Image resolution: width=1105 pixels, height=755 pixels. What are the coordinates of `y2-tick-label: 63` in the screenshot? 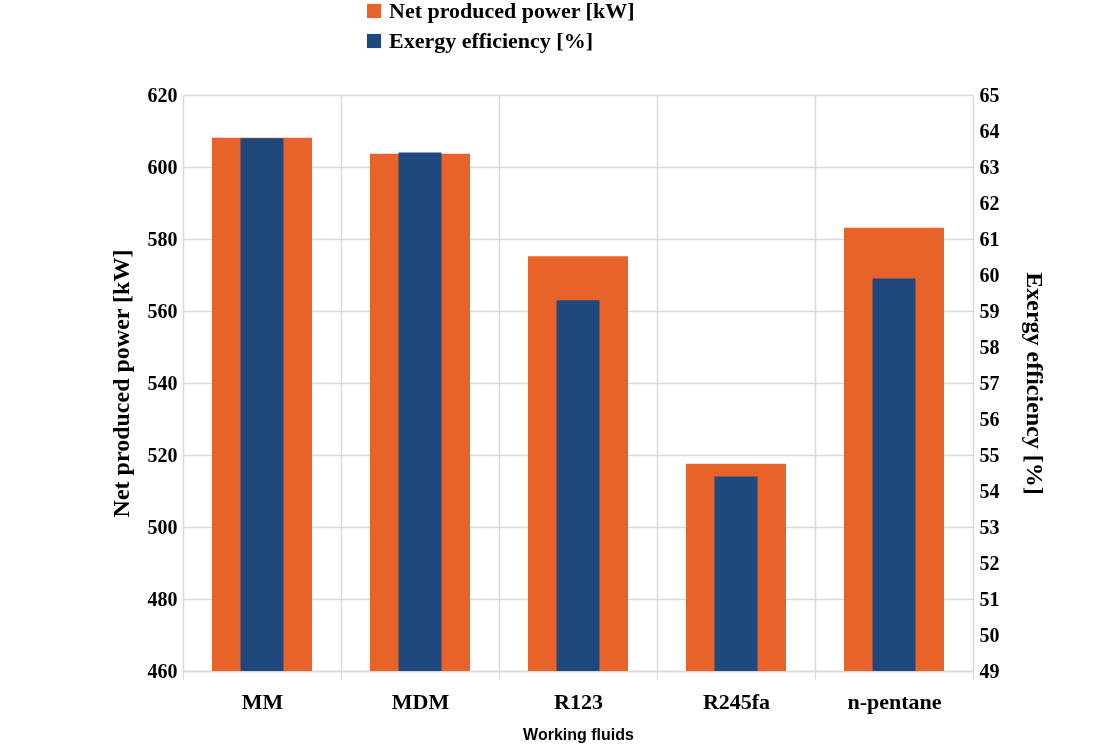 It's located at (989, 166).